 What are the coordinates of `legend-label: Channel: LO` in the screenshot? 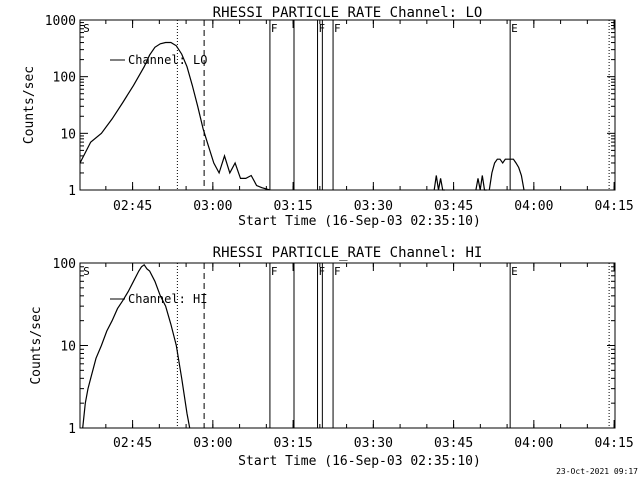 It's located at (167, 60).